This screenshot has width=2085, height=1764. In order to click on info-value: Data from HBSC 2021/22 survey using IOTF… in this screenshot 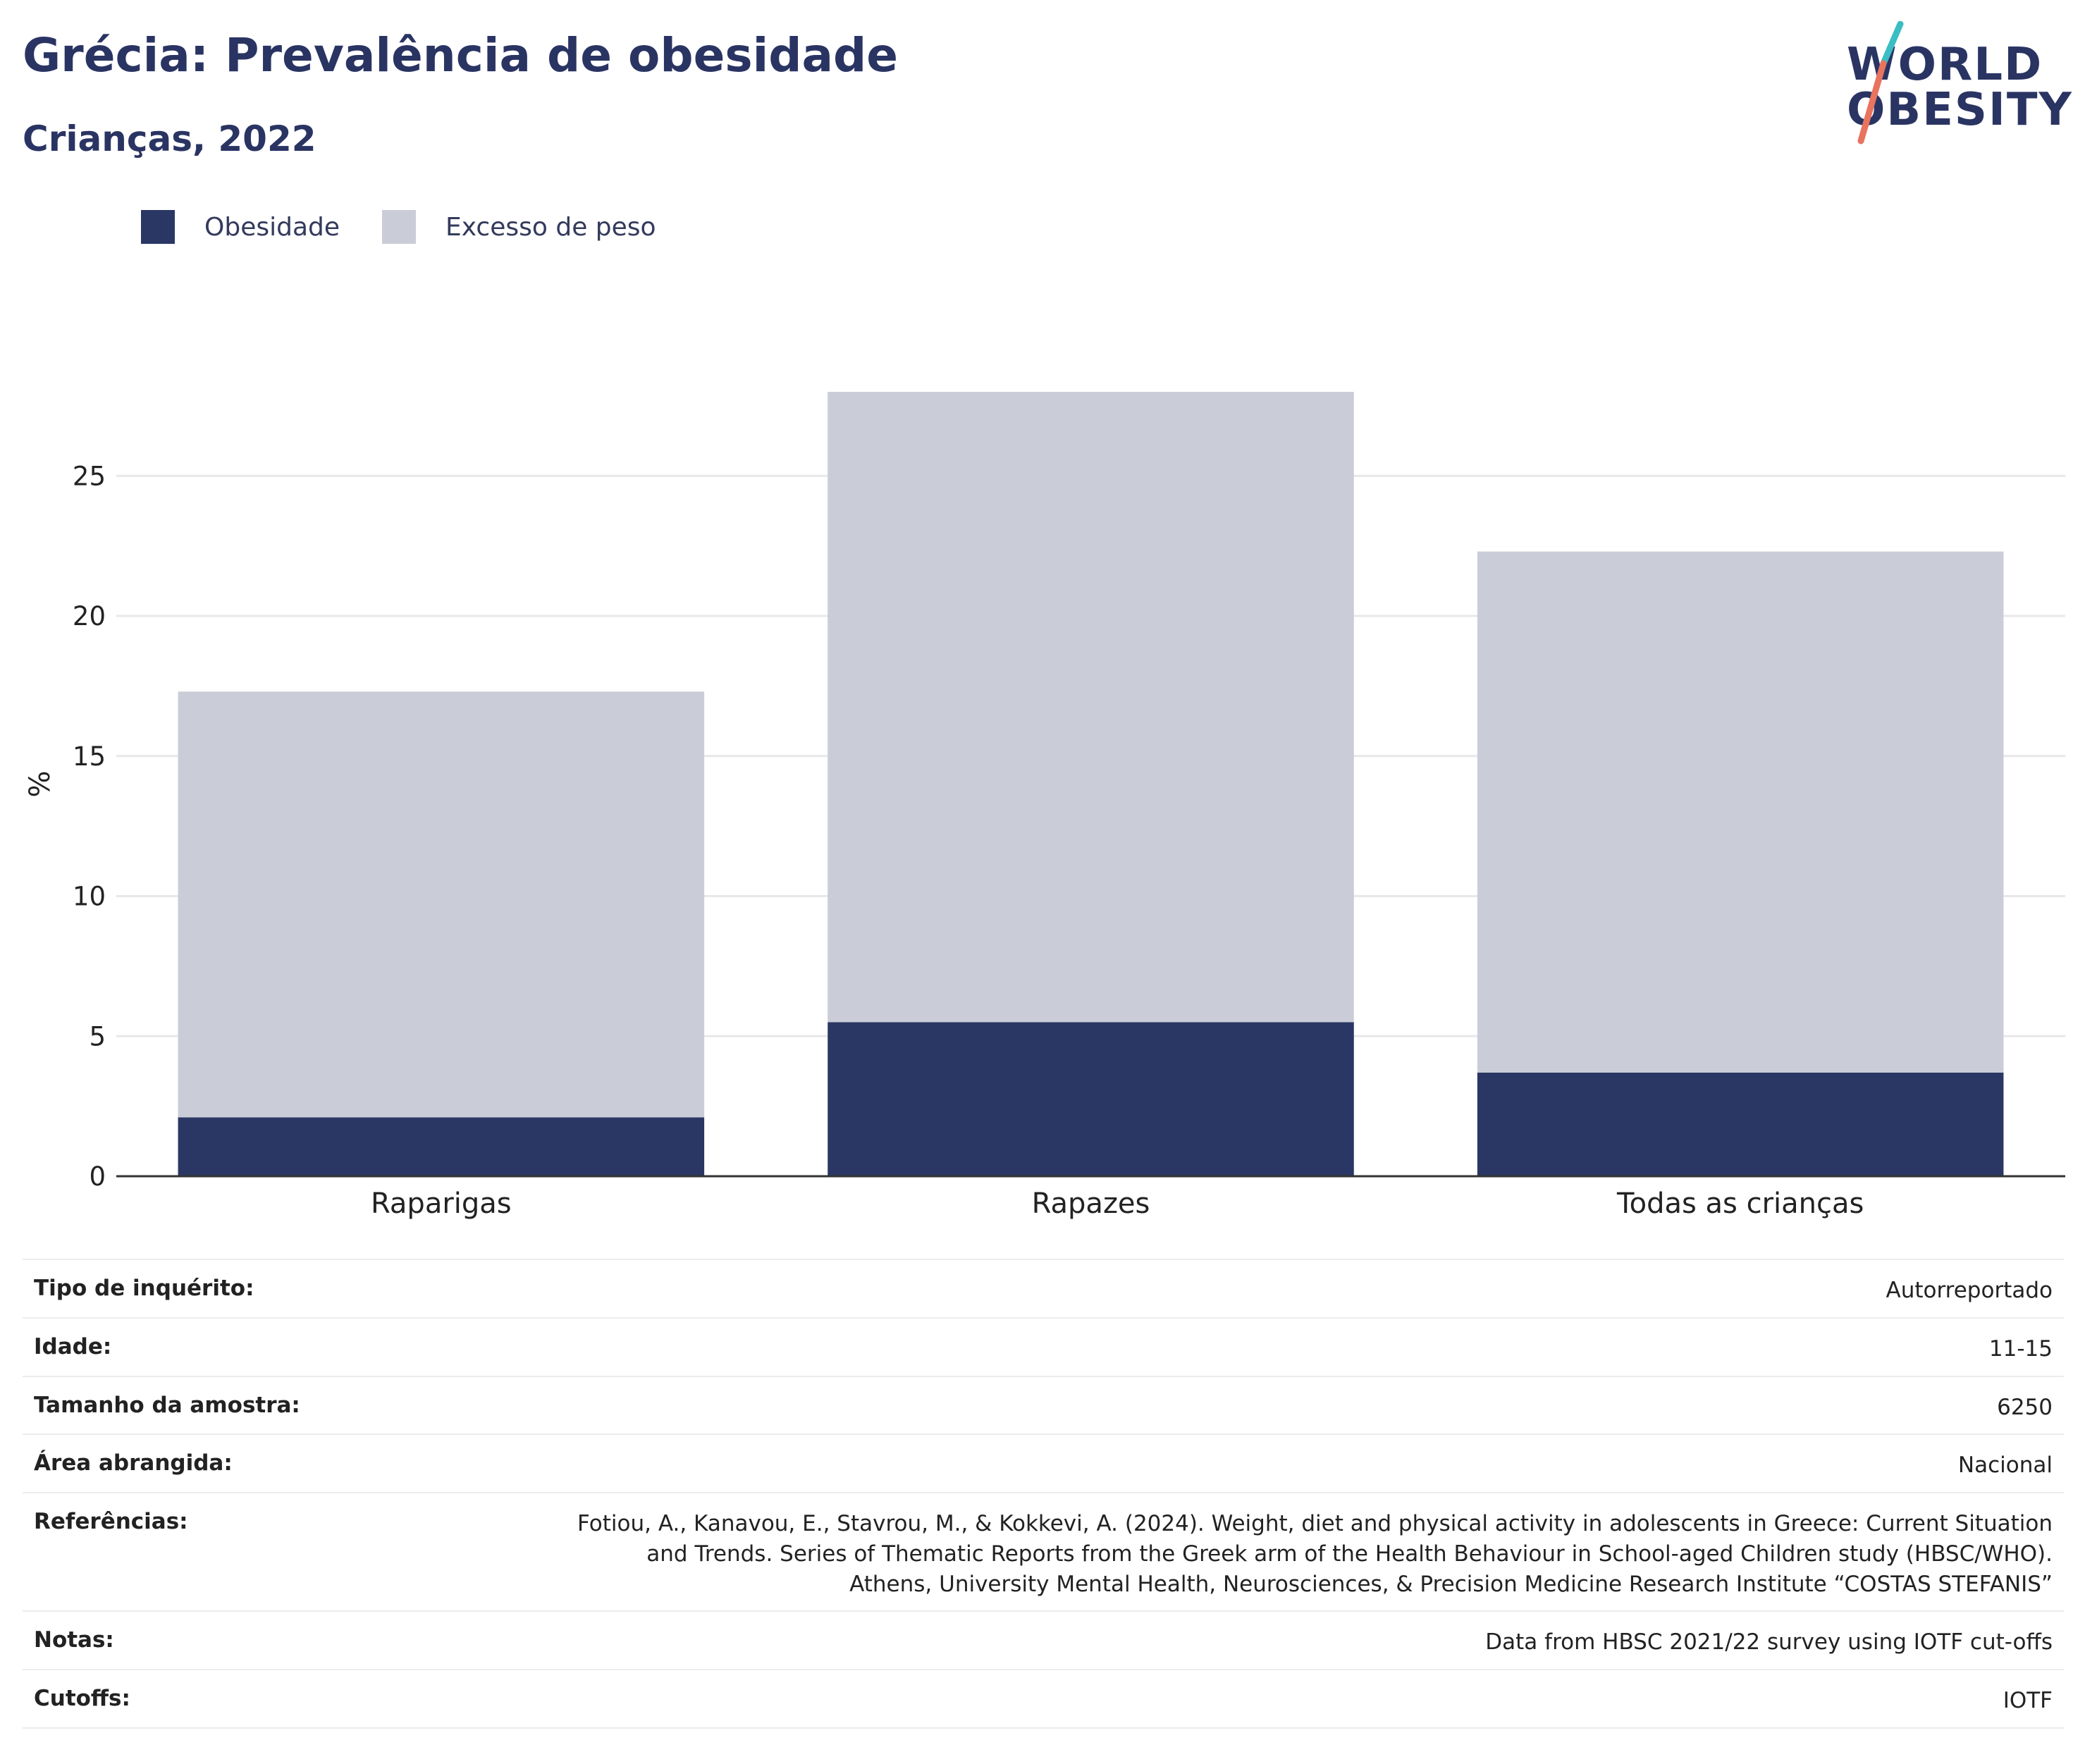, I will do `click(1769, 1642)`.